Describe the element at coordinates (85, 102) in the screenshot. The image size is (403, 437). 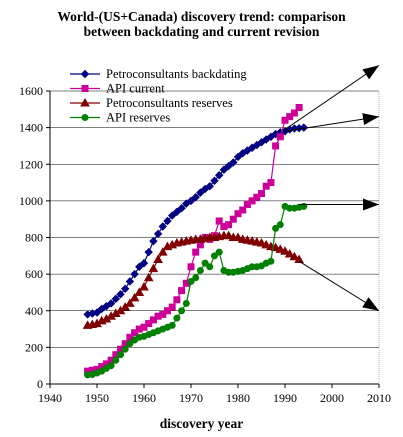
I see `legend-petroconsultants-reserves-point` at that location.